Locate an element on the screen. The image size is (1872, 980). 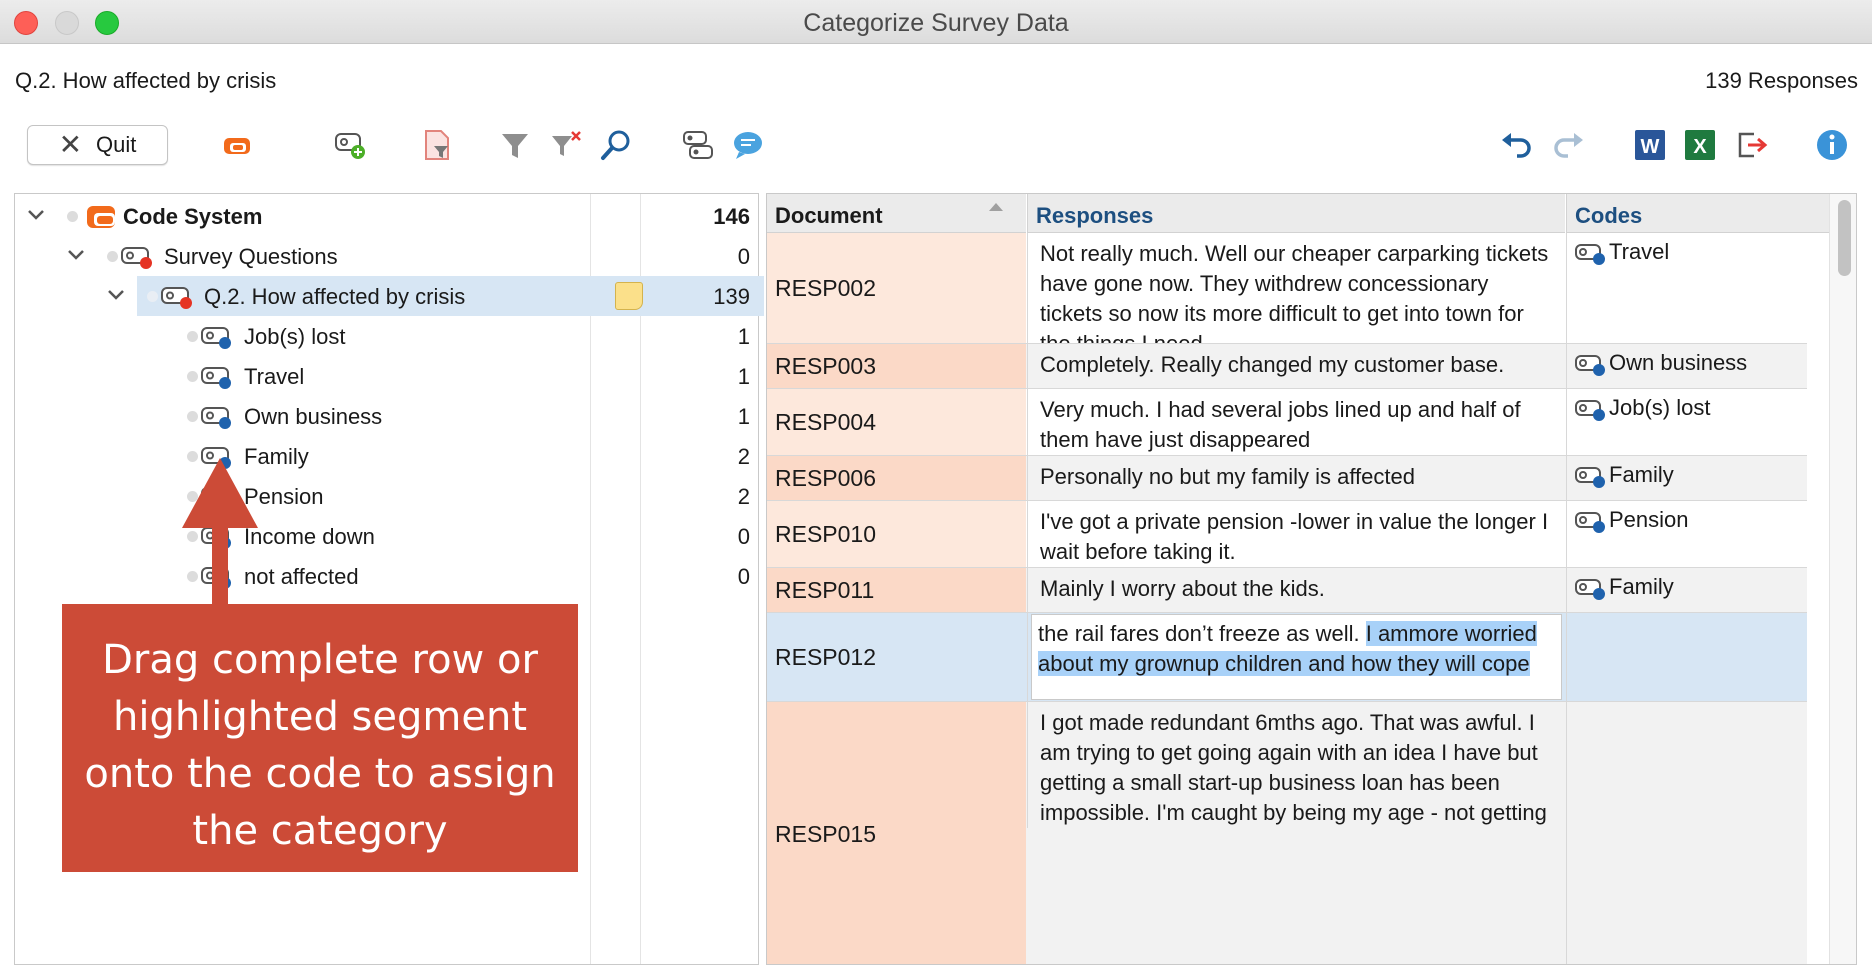
title-bar: Categorize Survey Data is located at coordinates (936, 22).